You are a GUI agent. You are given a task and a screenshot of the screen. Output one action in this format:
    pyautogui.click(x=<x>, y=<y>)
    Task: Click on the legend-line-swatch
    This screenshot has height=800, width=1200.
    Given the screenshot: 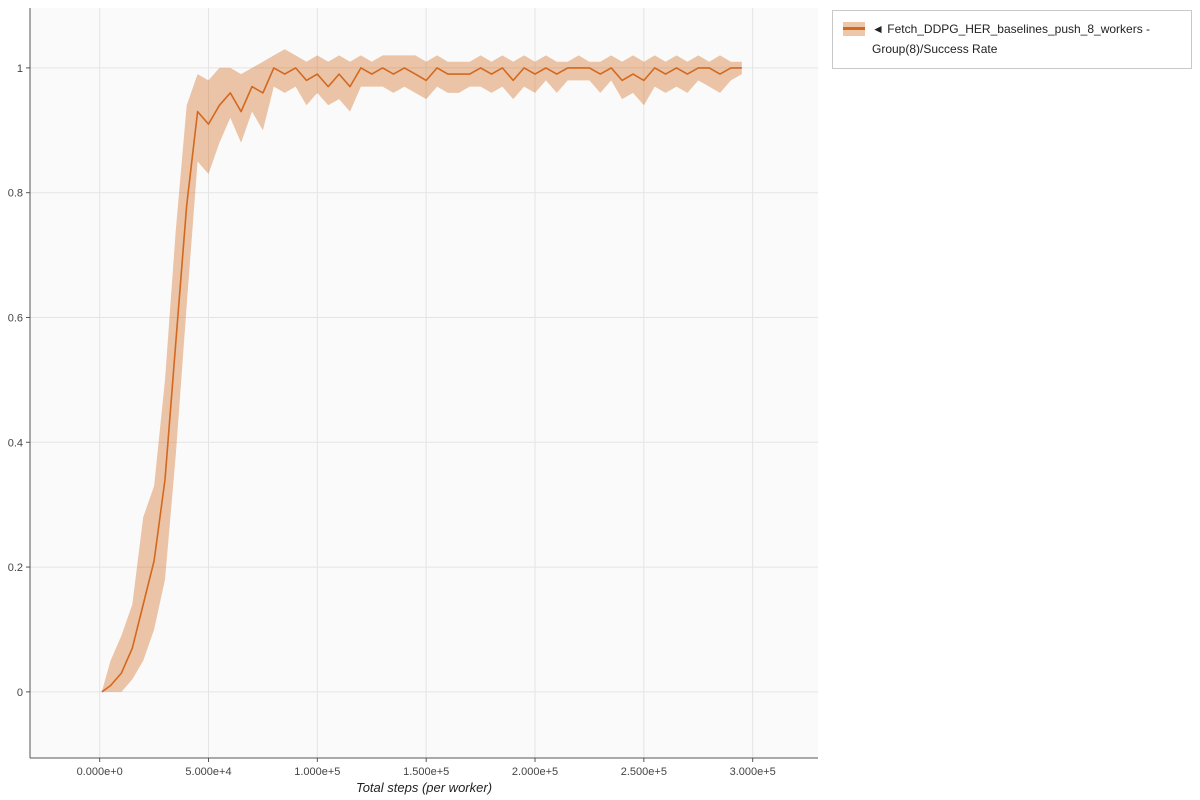 What is the action you would take?
    pyautogui.click(x=854, y=28)
    